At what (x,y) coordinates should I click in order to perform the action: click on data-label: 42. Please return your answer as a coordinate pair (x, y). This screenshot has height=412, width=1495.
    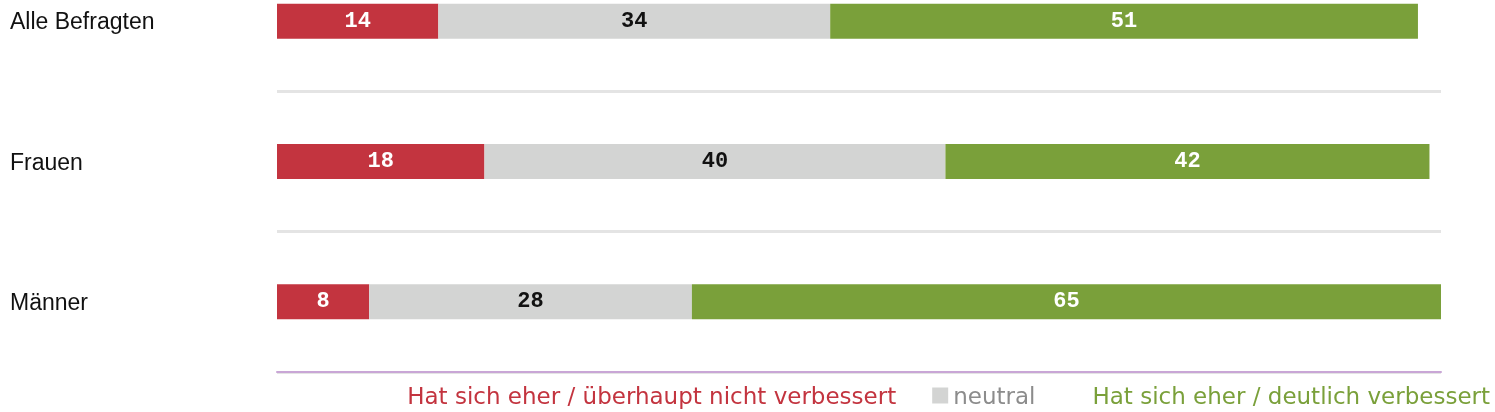
    Looking at the image, I should click on (1187, 161).